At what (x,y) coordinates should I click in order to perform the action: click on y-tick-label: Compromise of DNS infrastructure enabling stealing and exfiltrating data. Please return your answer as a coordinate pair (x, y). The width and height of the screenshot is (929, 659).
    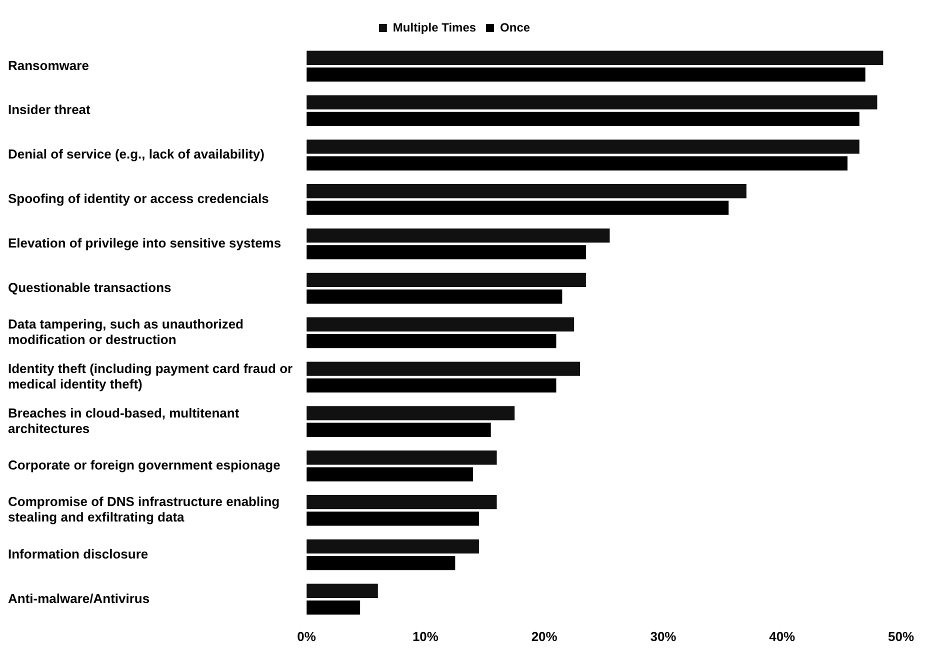
    Looking at the image, I should click on (144, 509).